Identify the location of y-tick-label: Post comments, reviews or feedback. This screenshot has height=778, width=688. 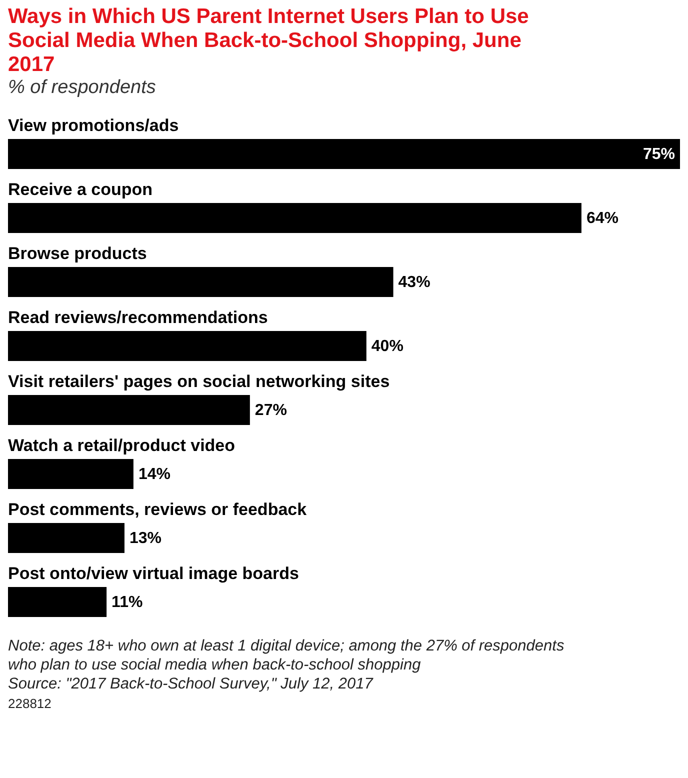
(158, 509).